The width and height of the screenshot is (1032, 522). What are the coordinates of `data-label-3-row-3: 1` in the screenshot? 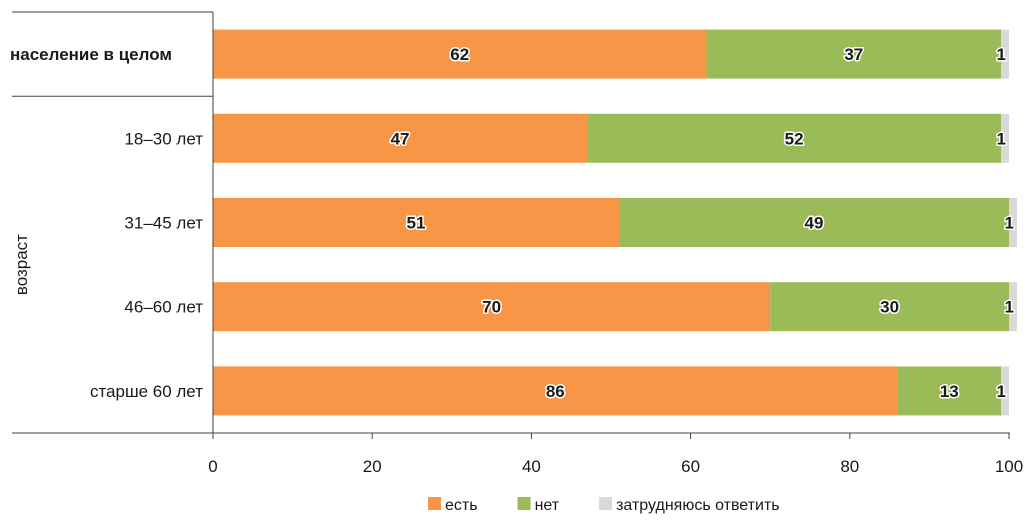 It's located at (1008, 223).